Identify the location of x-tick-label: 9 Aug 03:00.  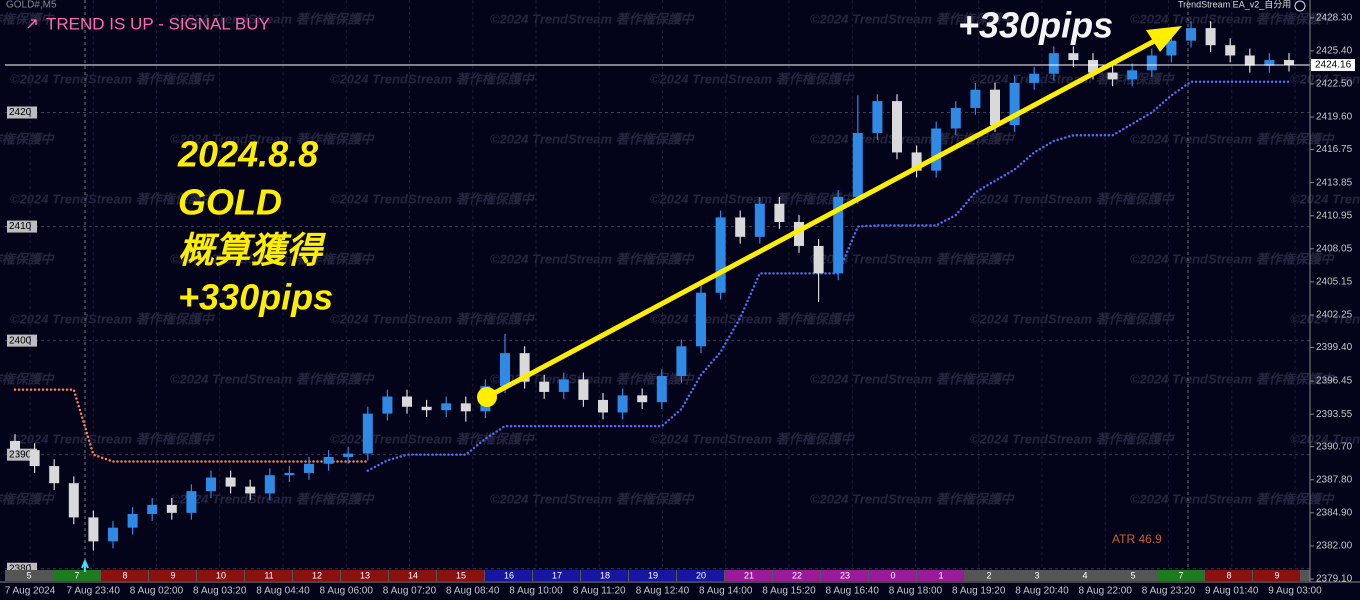
(1295, 591).